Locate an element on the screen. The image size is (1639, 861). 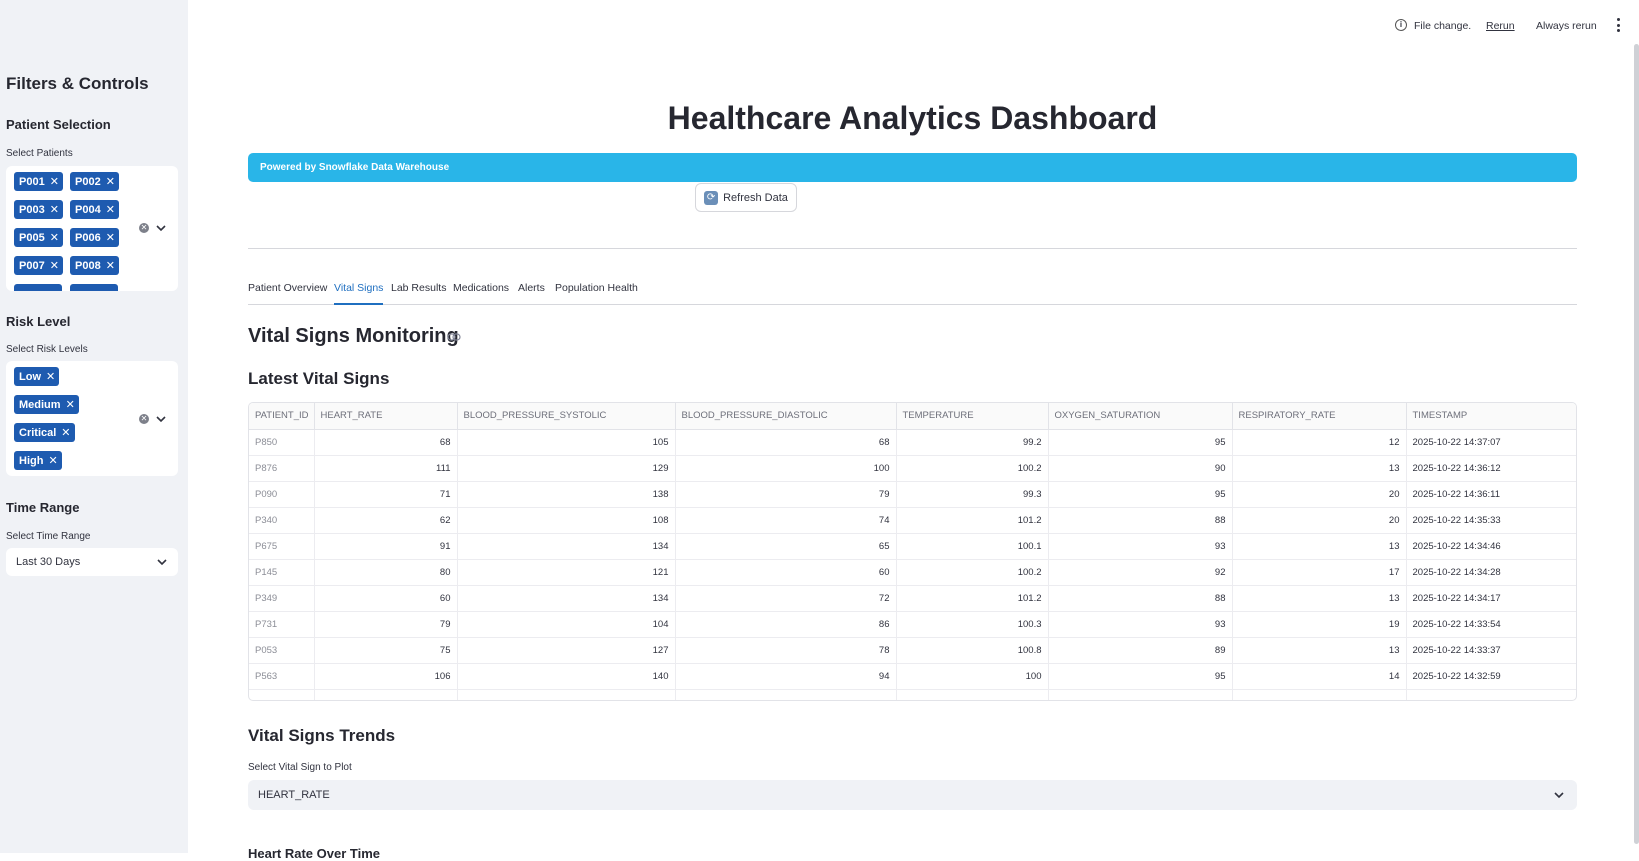
tab-medications: Medications is located at coordinates (481, 288).